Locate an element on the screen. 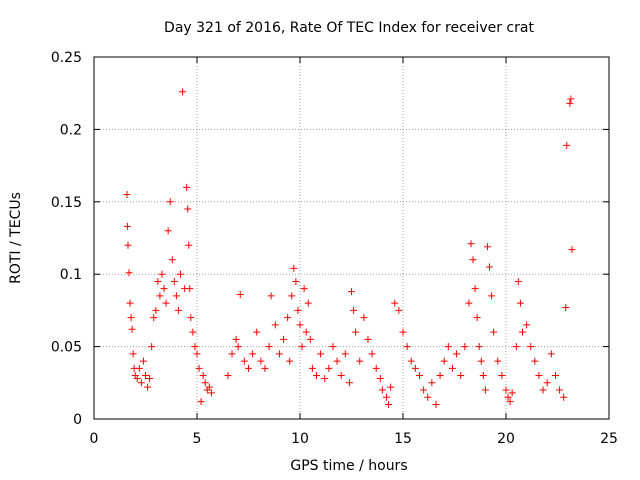 Image resolution: width=640 pixels, height=480 pixels. y-tick-label: 0.05 is located at coordinates (66, 348).